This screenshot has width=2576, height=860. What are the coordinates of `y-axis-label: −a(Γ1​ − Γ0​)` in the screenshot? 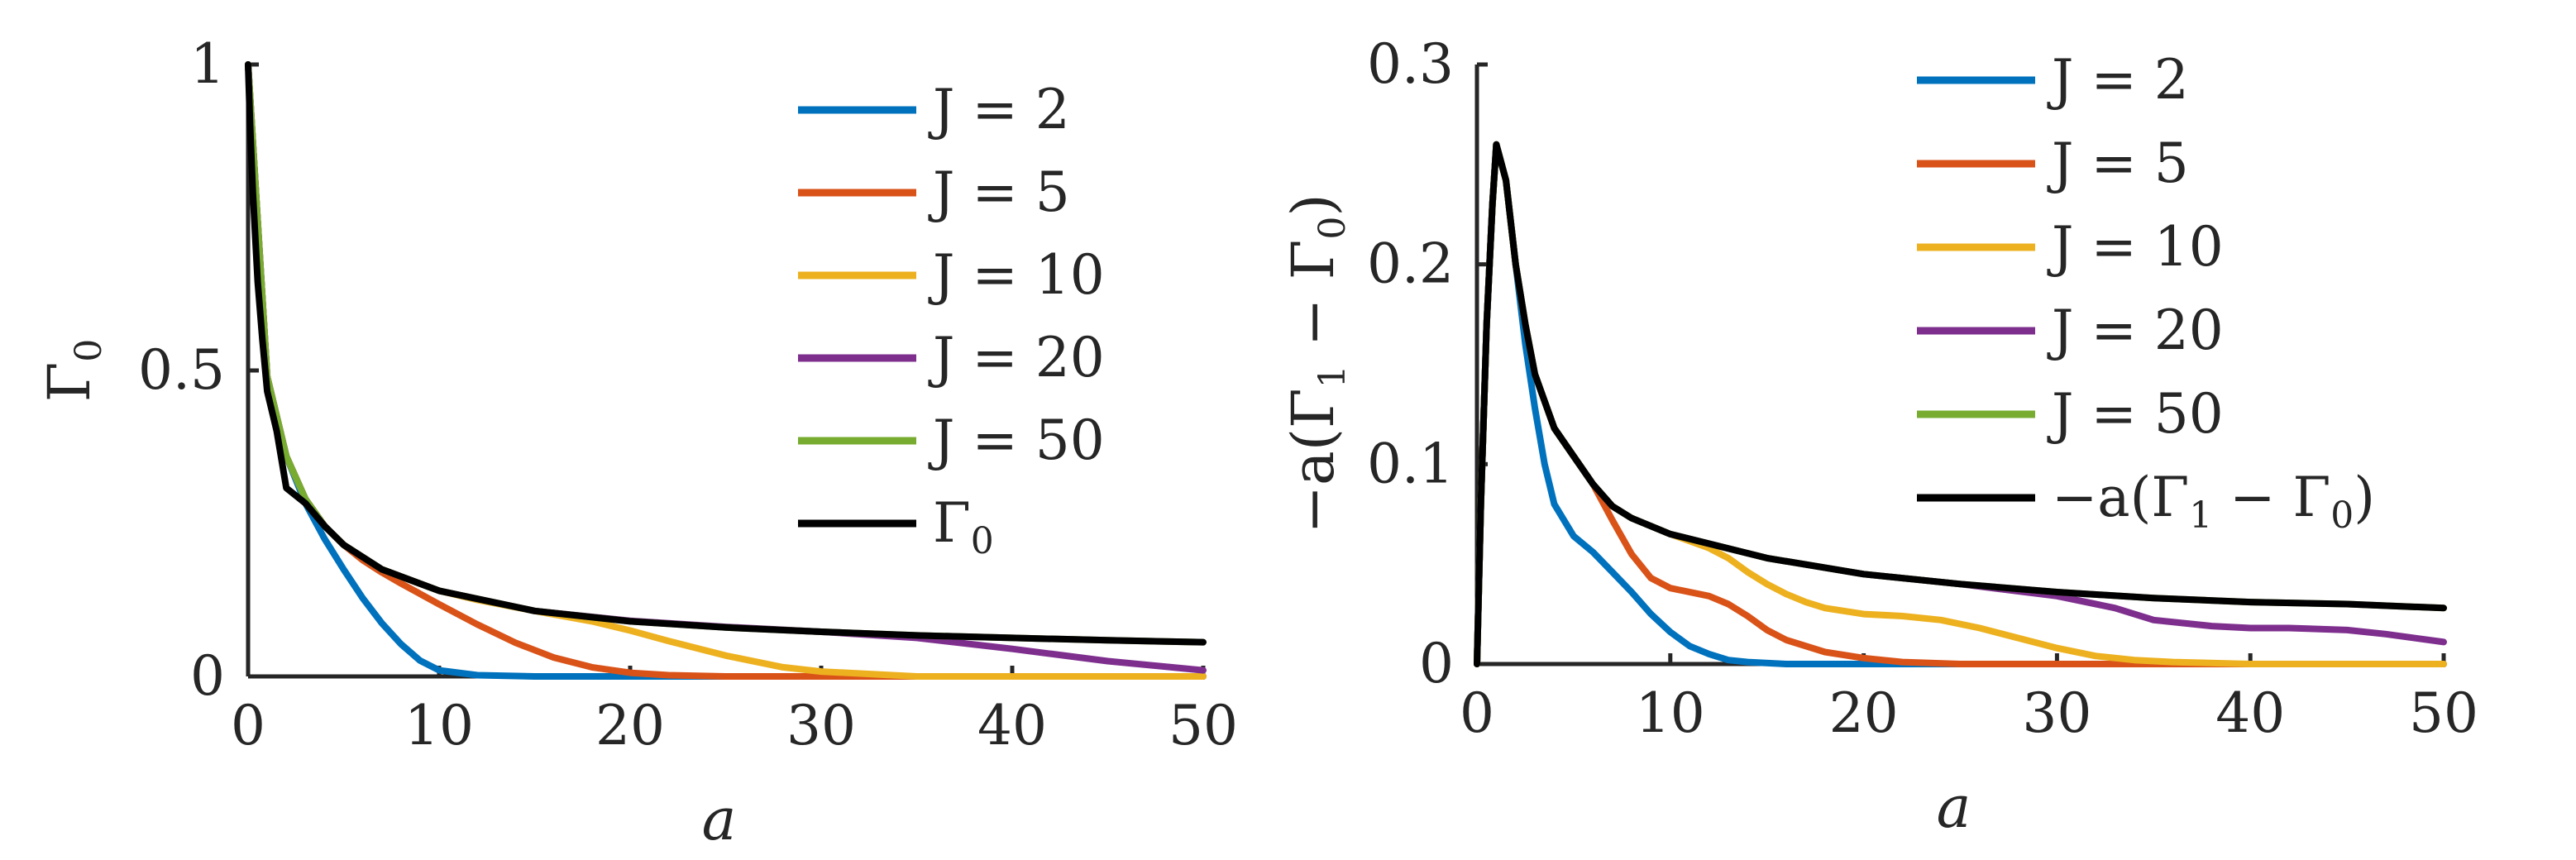 It's located at (1316, 363).